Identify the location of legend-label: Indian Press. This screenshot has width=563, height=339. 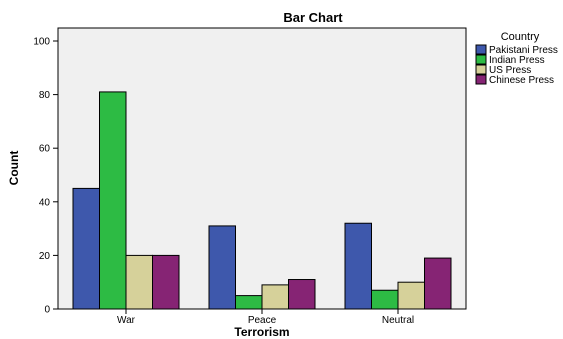
(517, 60).